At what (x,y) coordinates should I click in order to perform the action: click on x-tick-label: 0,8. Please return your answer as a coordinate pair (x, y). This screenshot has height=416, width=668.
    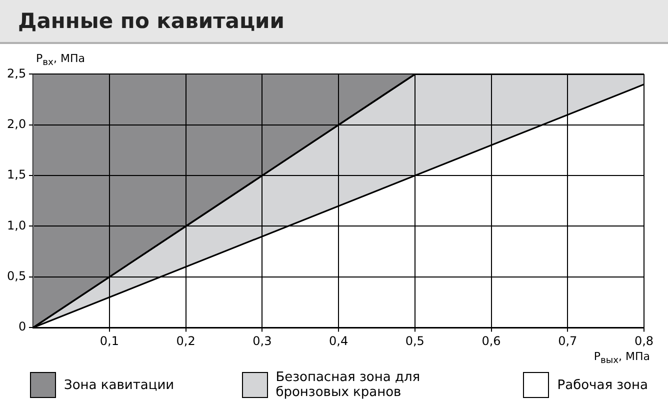
    Looking at the image, I should click on (644, 341).